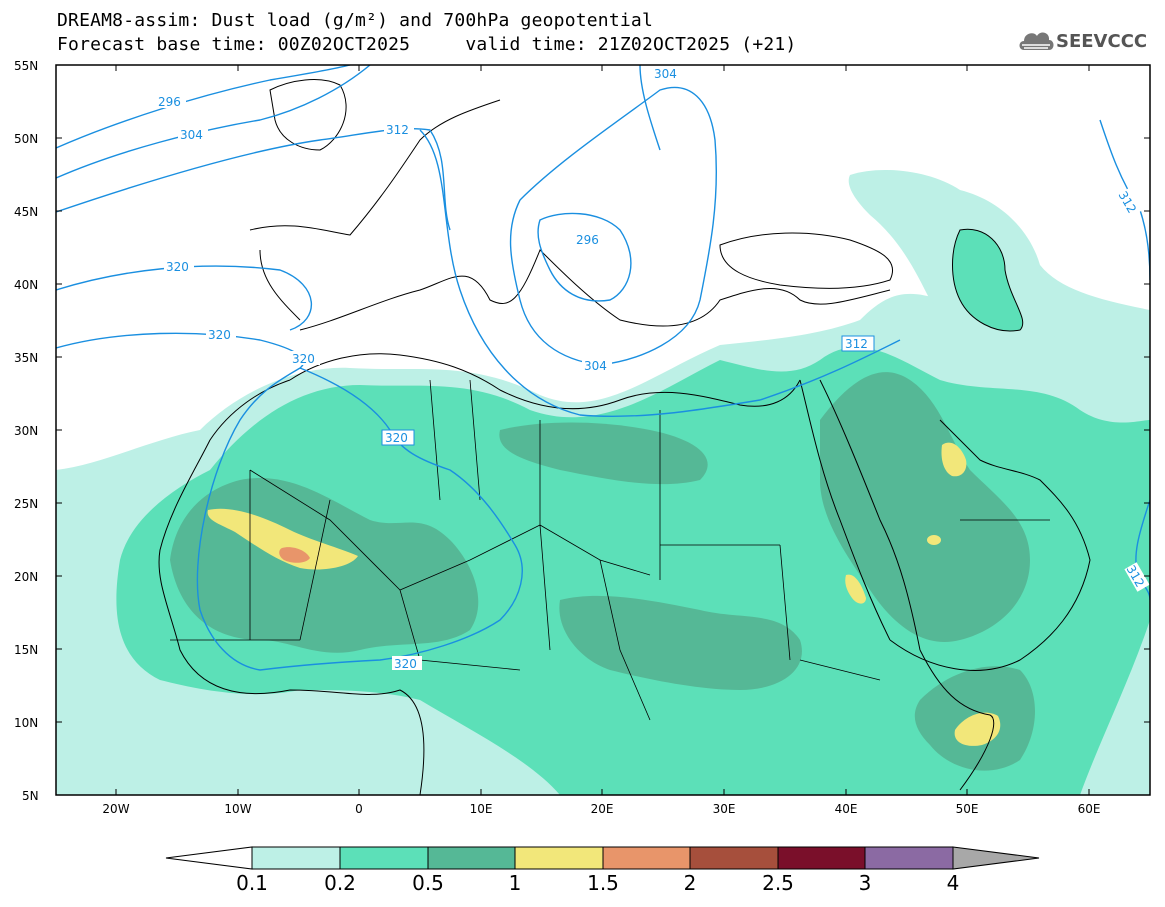  What do you see at coordinates (30, 796) in the screenshot?
I see `lat-label: 5N` at bounding box center [30, 796].